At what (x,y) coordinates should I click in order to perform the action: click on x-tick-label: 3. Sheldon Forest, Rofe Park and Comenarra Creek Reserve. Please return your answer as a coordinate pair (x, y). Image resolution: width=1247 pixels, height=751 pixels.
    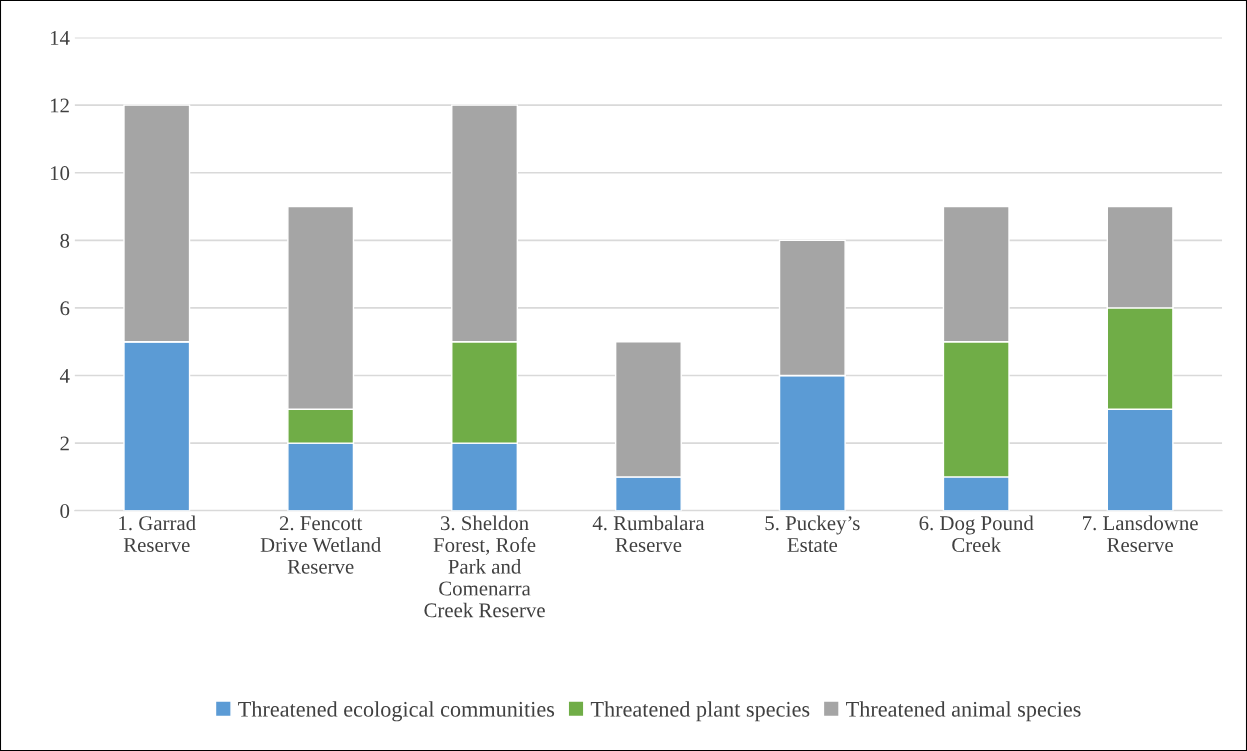
    Looking at the image, I should click on (484, 566).